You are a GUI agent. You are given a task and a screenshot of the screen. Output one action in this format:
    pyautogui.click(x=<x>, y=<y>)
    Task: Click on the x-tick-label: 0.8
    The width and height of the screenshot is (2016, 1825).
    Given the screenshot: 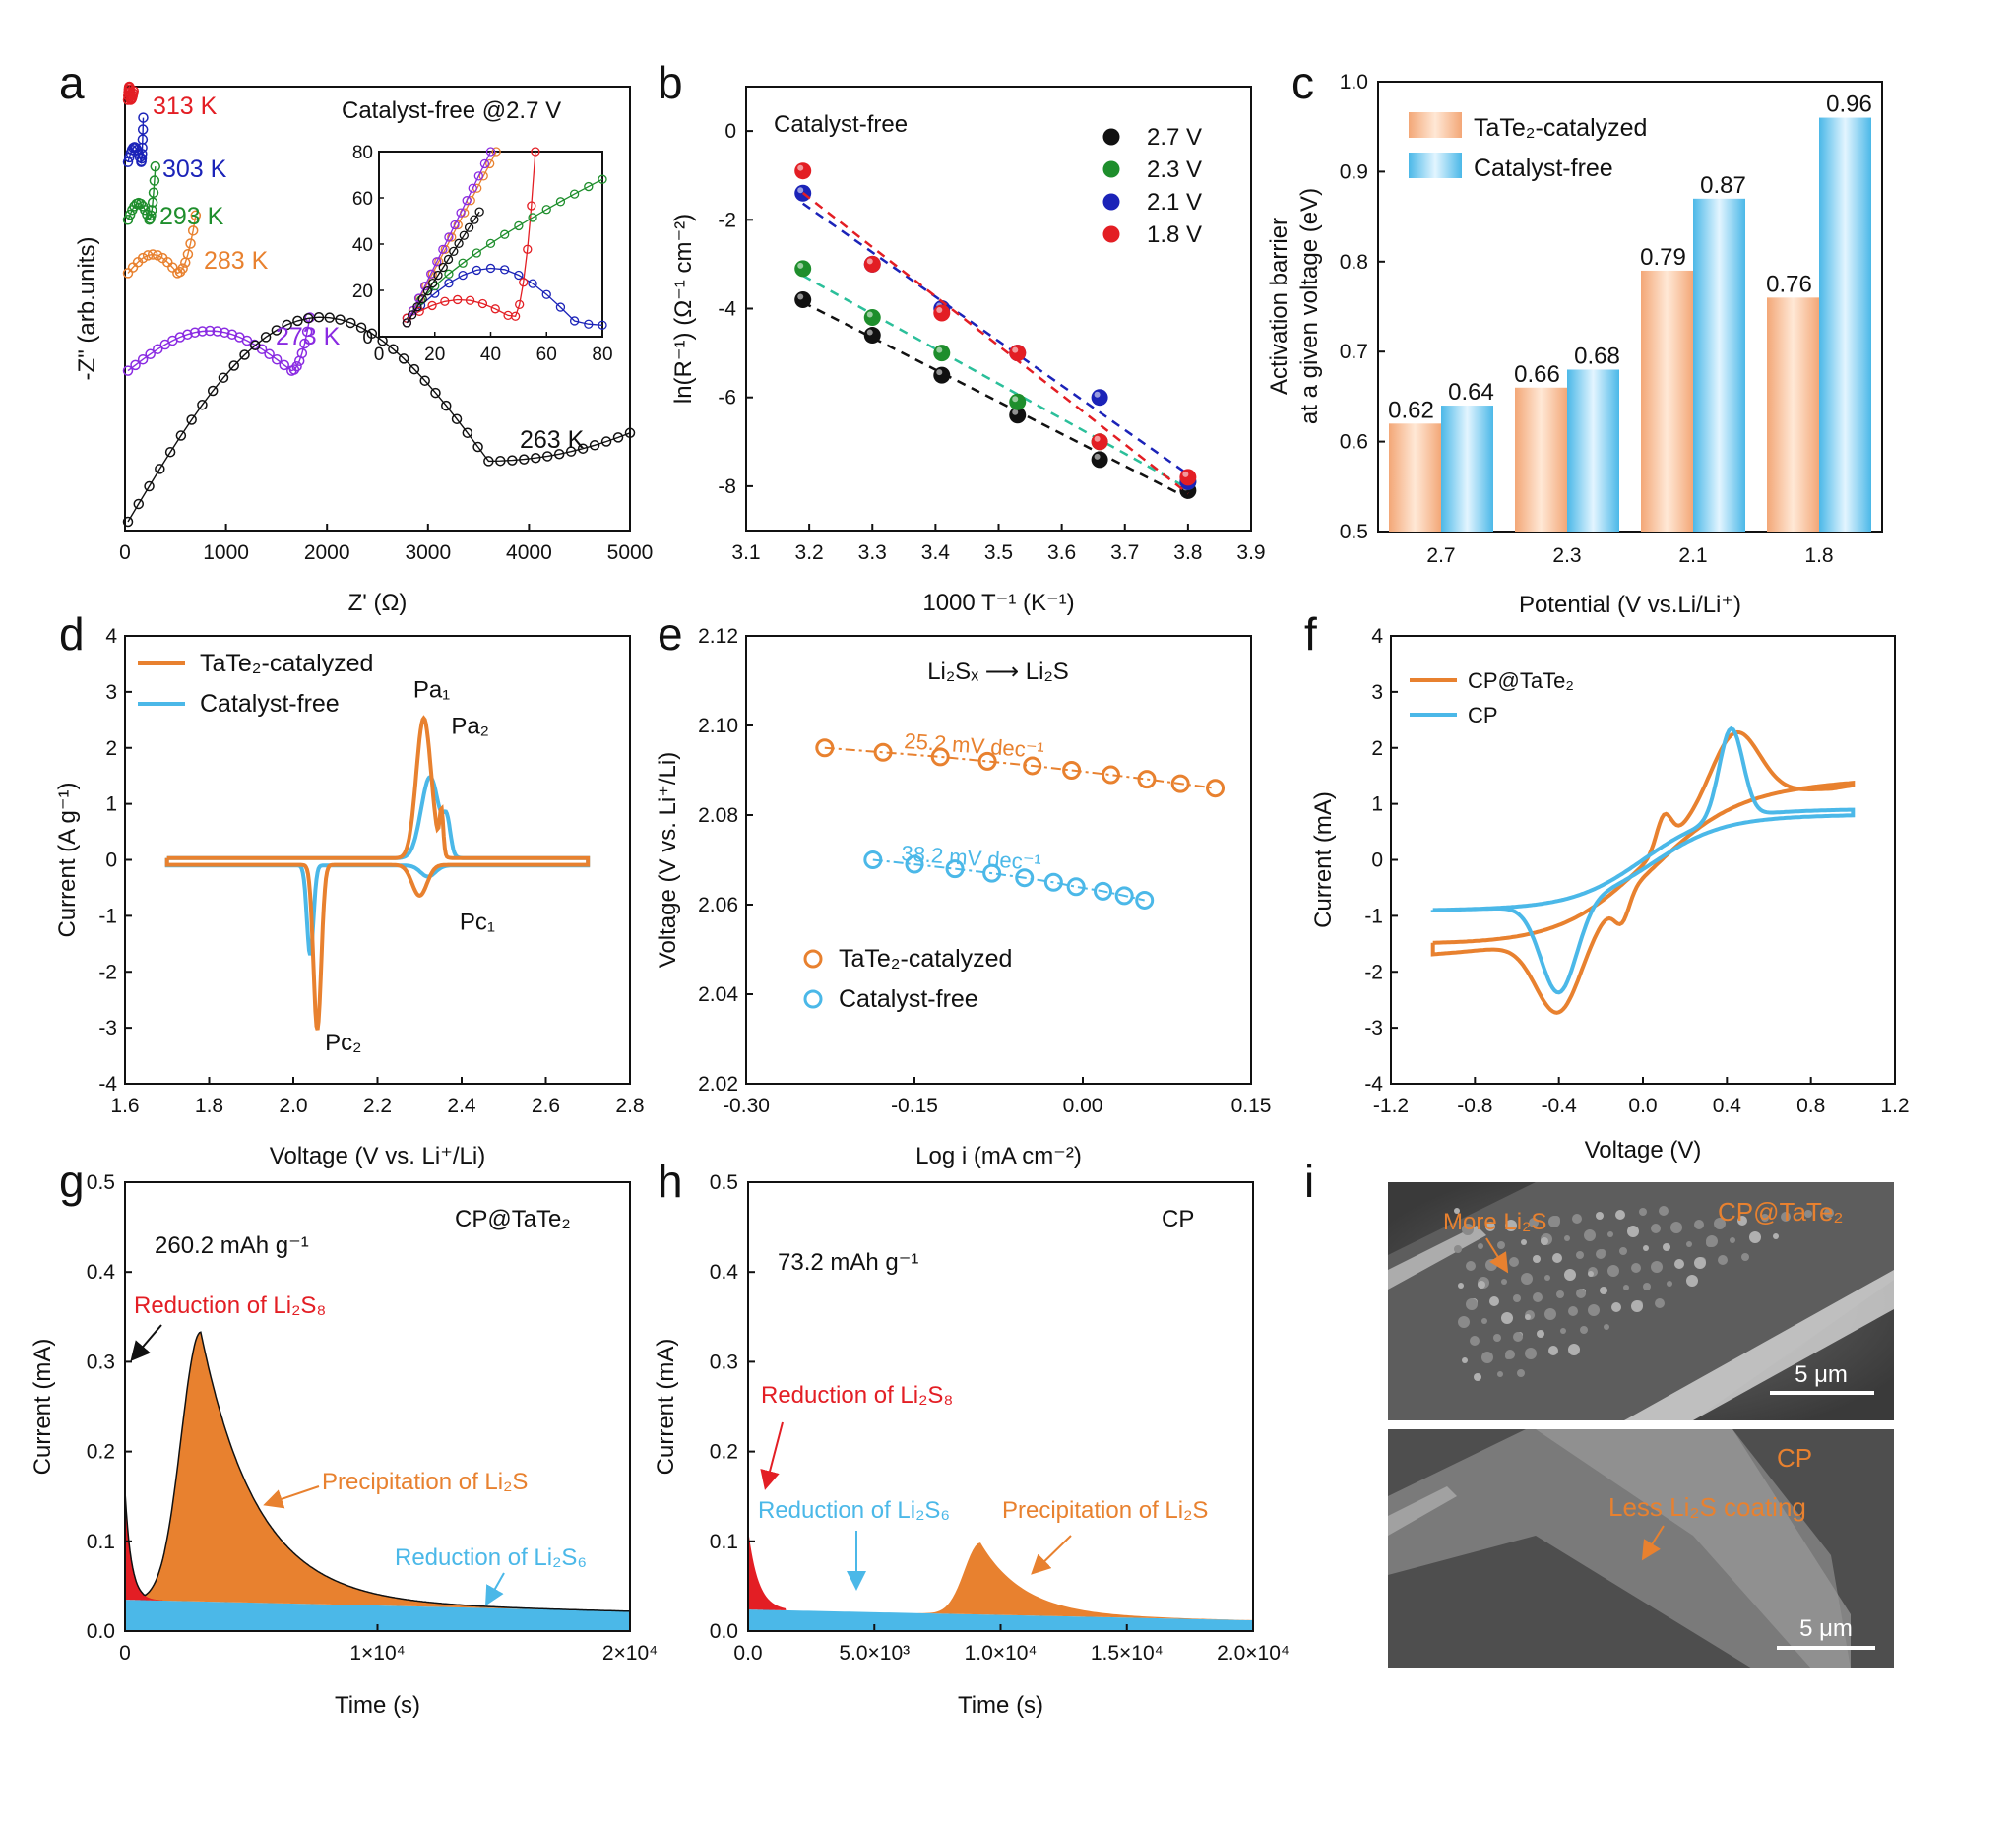 What is the action you would take?
    pyautogui.click(x=1810, y=1106)
    